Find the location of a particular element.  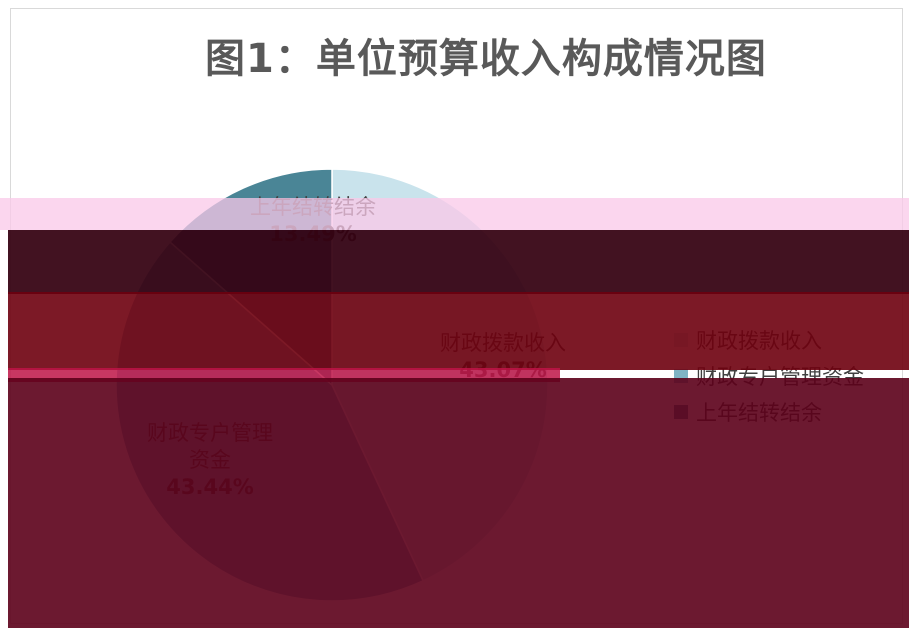

legend-item: 财政拨款收入 is located at coordinates (769, 340).